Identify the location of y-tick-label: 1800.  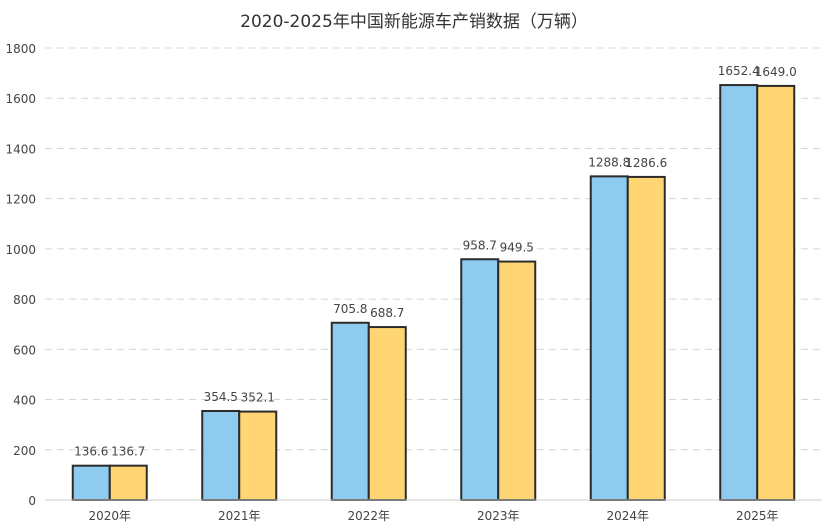
(20, 49).